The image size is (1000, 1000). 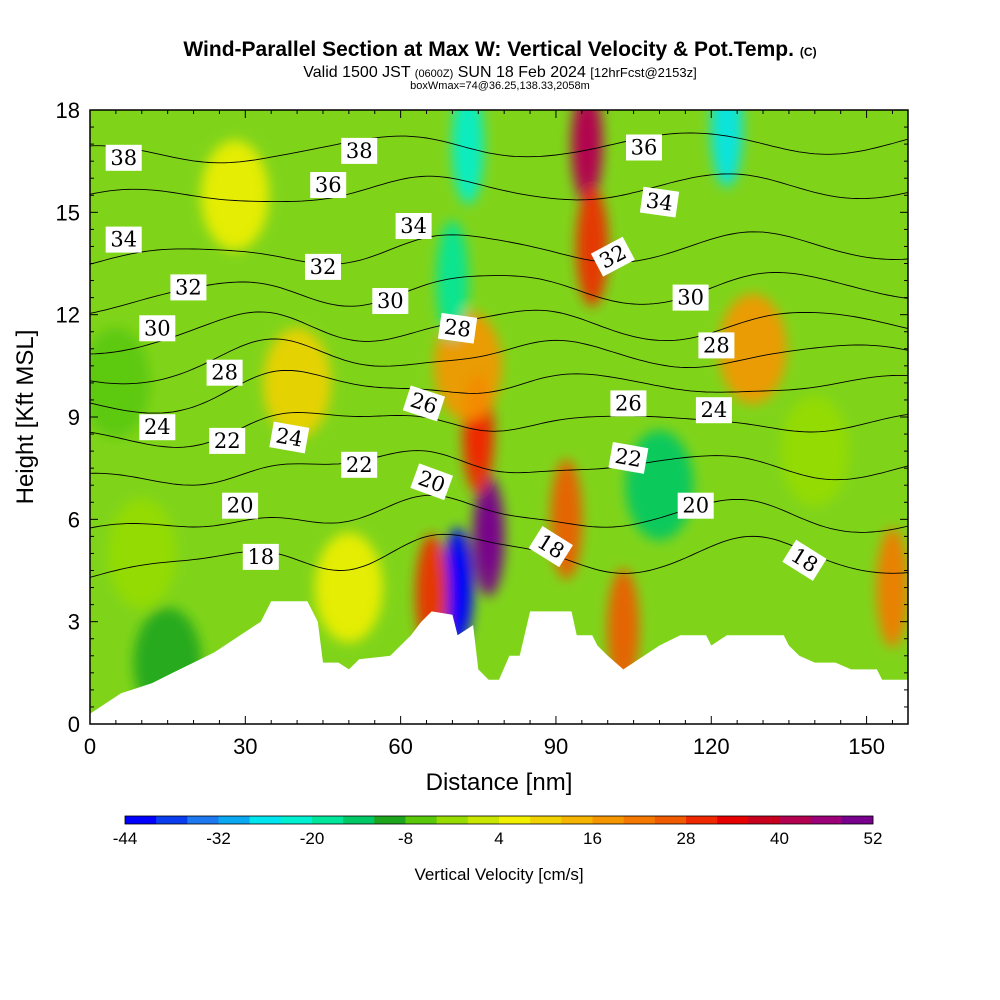 What do you see at coordinates (25, 417) in the screenshot?
I see `y-axis-label: Height [Kft MSL]` at bounding box center [25, 417].